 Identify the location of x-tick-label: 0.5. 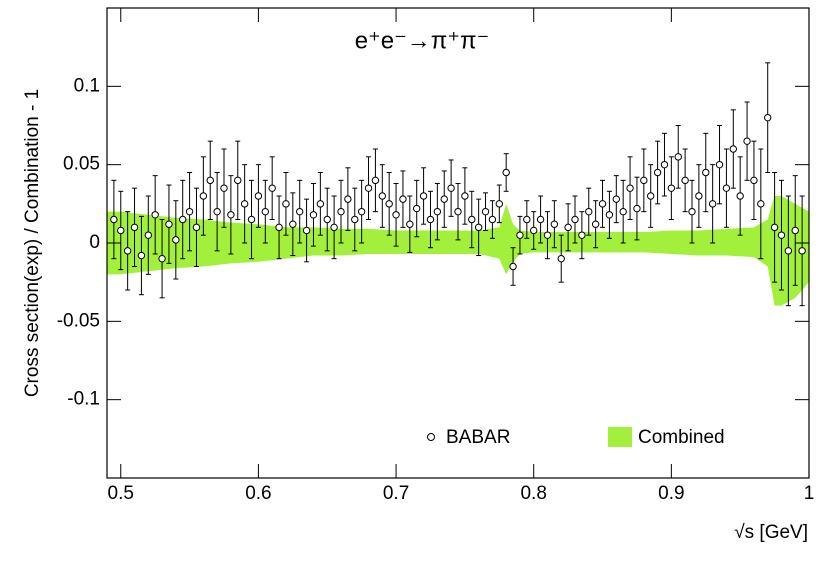
(121, 493).